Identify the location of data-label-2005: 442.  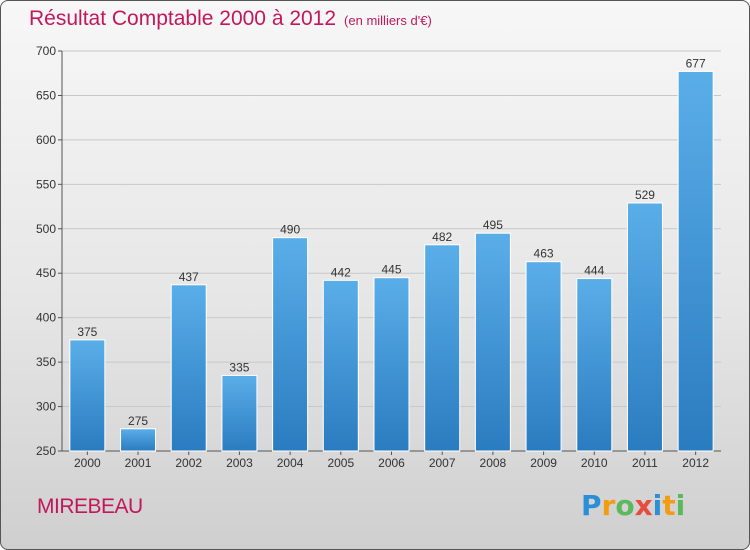
(341, 272).